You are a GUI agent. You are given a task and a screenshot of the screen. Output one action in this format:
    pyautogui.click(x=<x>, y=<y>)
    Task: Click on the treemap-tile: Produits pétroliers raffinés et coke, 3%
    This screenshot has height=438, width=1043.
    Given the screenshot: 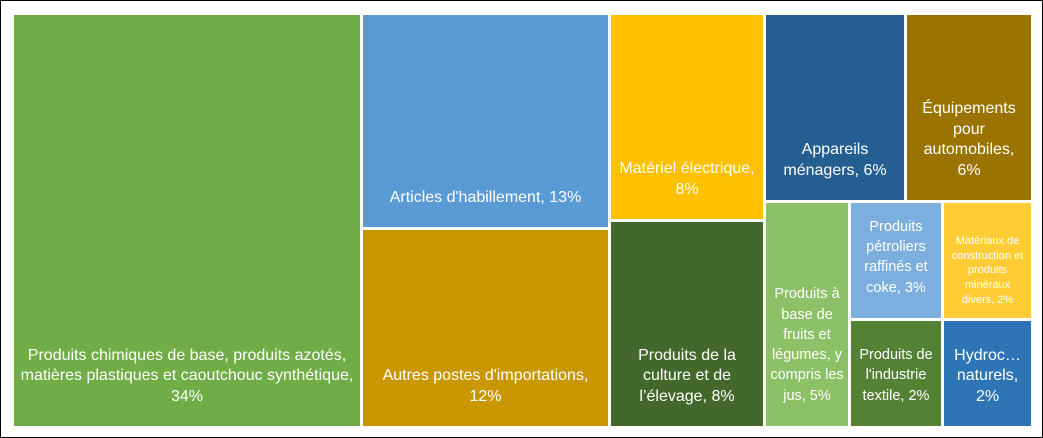 What is the action you would take?
    pyautogui.click(x=896, y=260)
    